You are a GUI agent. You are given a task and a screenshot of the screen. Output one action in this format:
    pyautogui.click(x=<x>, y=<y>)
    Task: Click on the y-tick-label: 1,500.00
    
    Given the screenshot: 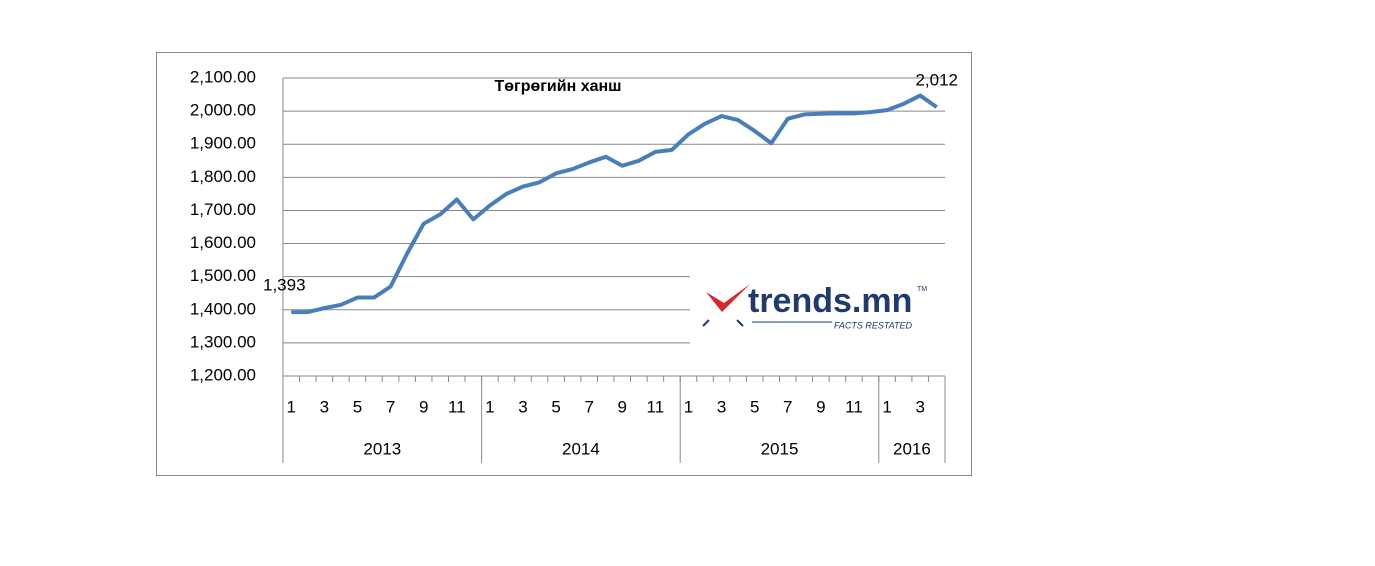 What is the action you would take?
    pyautogui.click(x=223, y=275)
    